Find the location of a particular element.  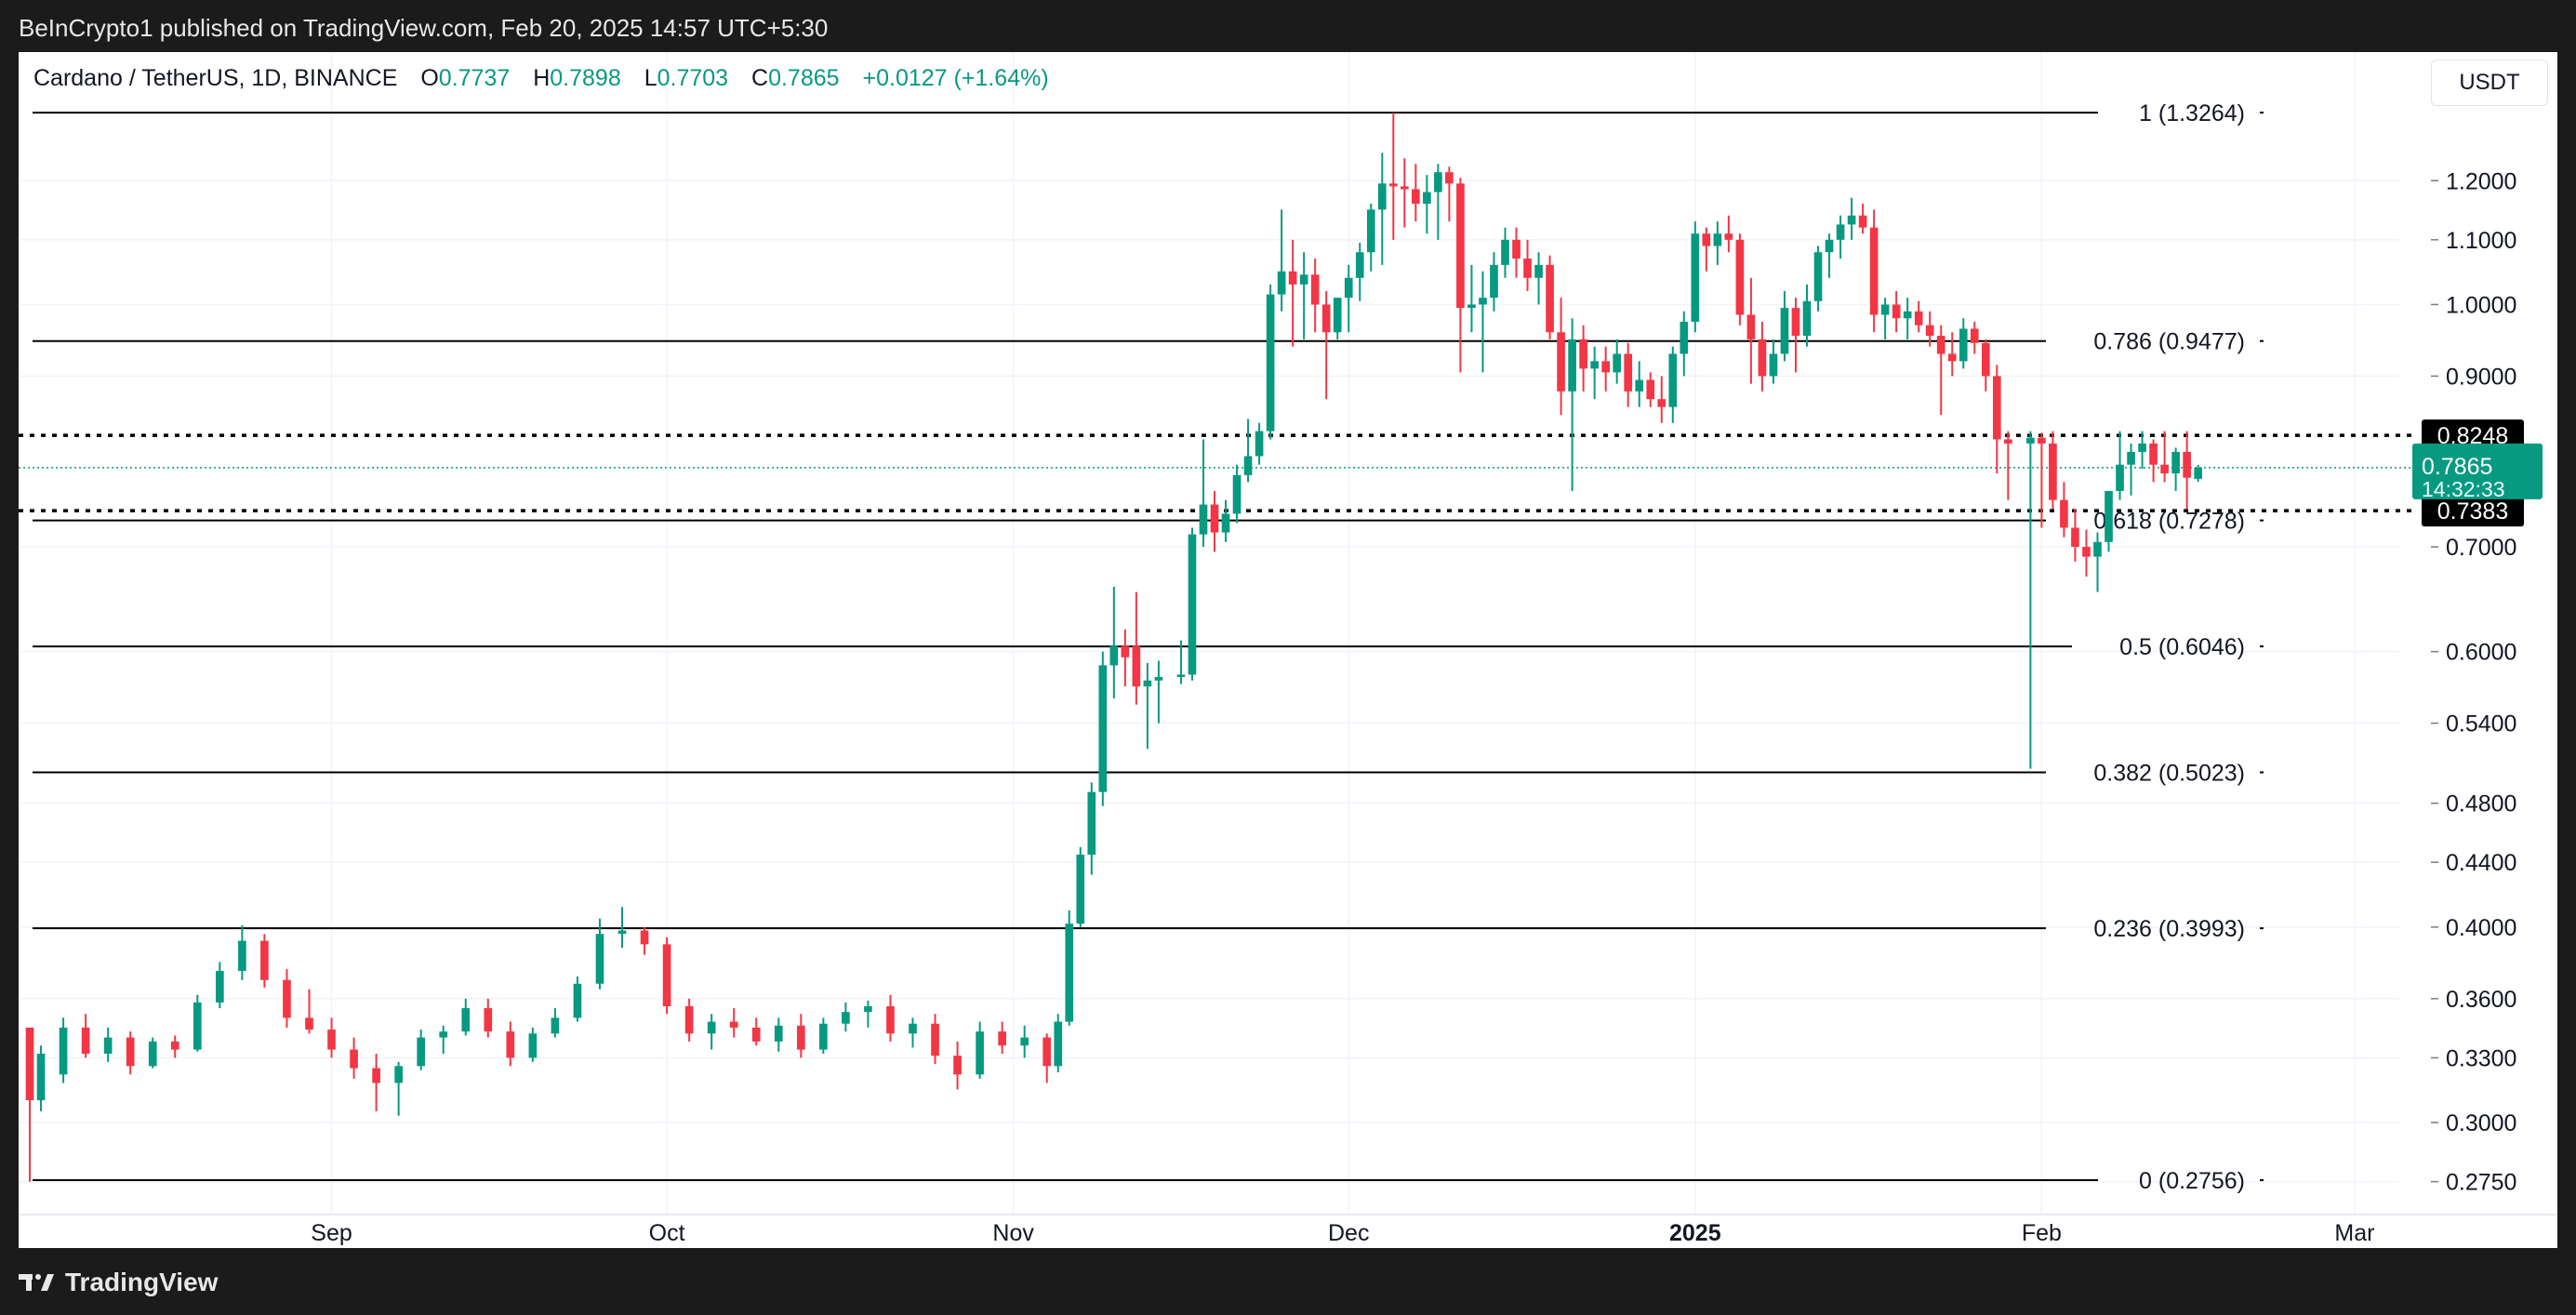

fib-label: 0.236 (0.3993) is located at coordinates (2169, 929).